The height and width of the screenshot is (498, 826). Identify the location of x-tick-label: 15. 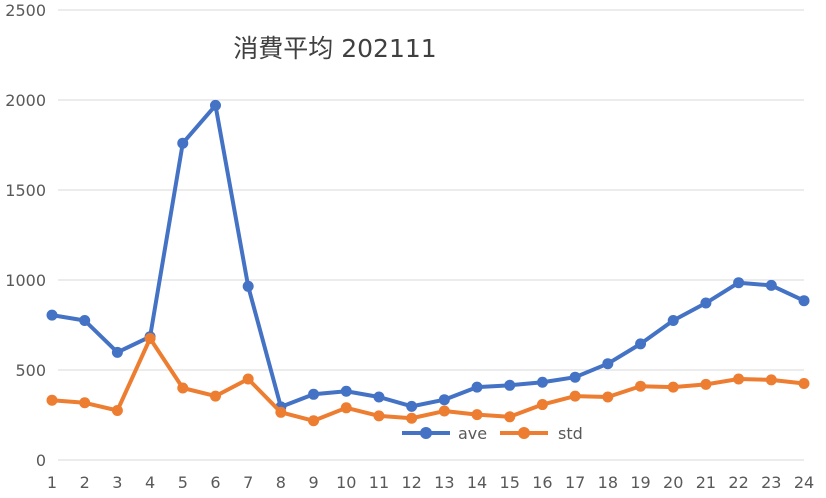
(510, 482).